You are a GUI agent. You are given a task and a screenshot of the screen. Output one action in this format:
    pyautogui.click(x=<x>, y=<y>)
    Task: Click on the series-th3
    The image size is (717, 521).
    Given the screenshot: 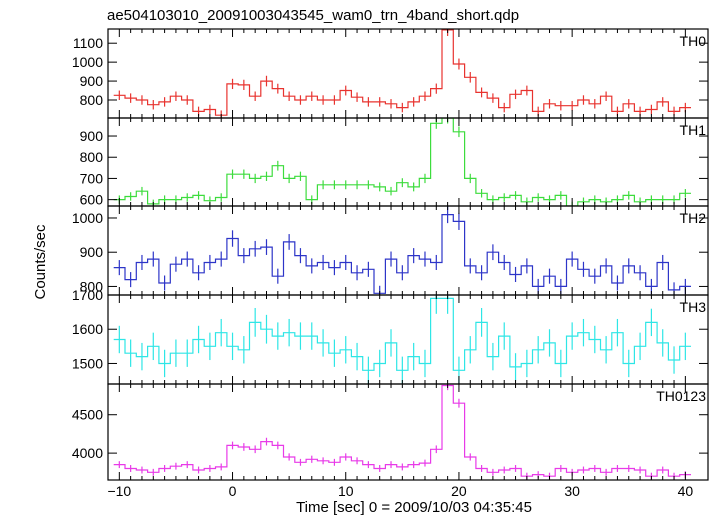 What is the action you would take?
    pyautogui.click(x=402, y=339)
    